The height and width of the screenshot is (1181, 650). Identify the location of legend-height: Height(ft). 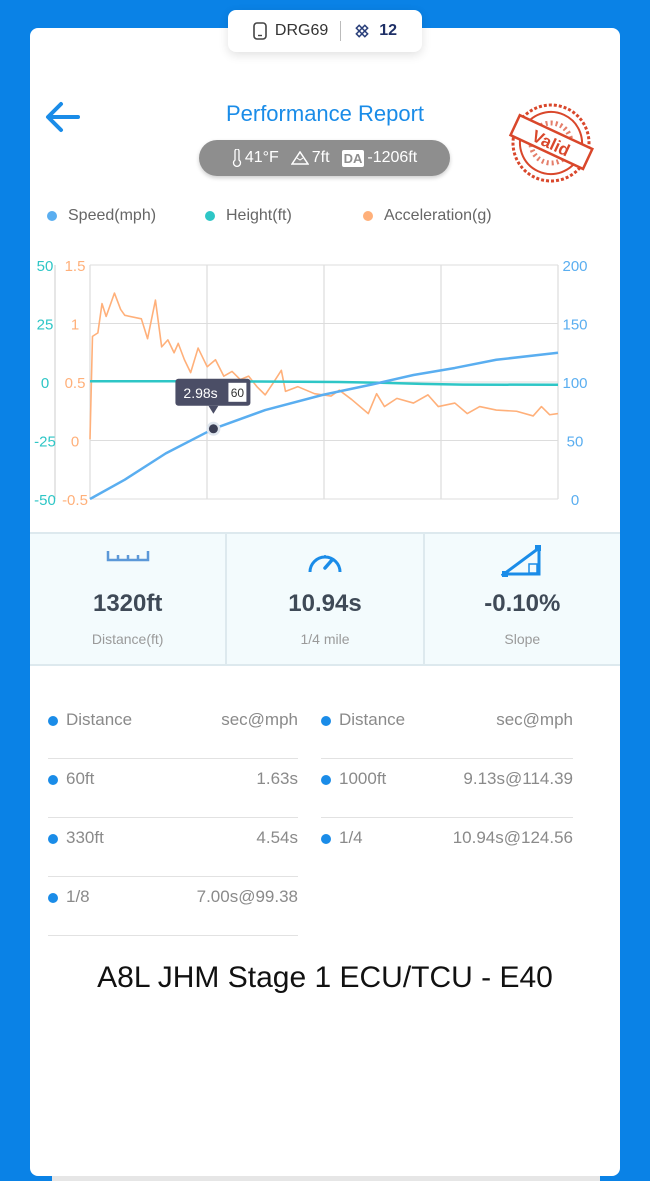
(248, 216).